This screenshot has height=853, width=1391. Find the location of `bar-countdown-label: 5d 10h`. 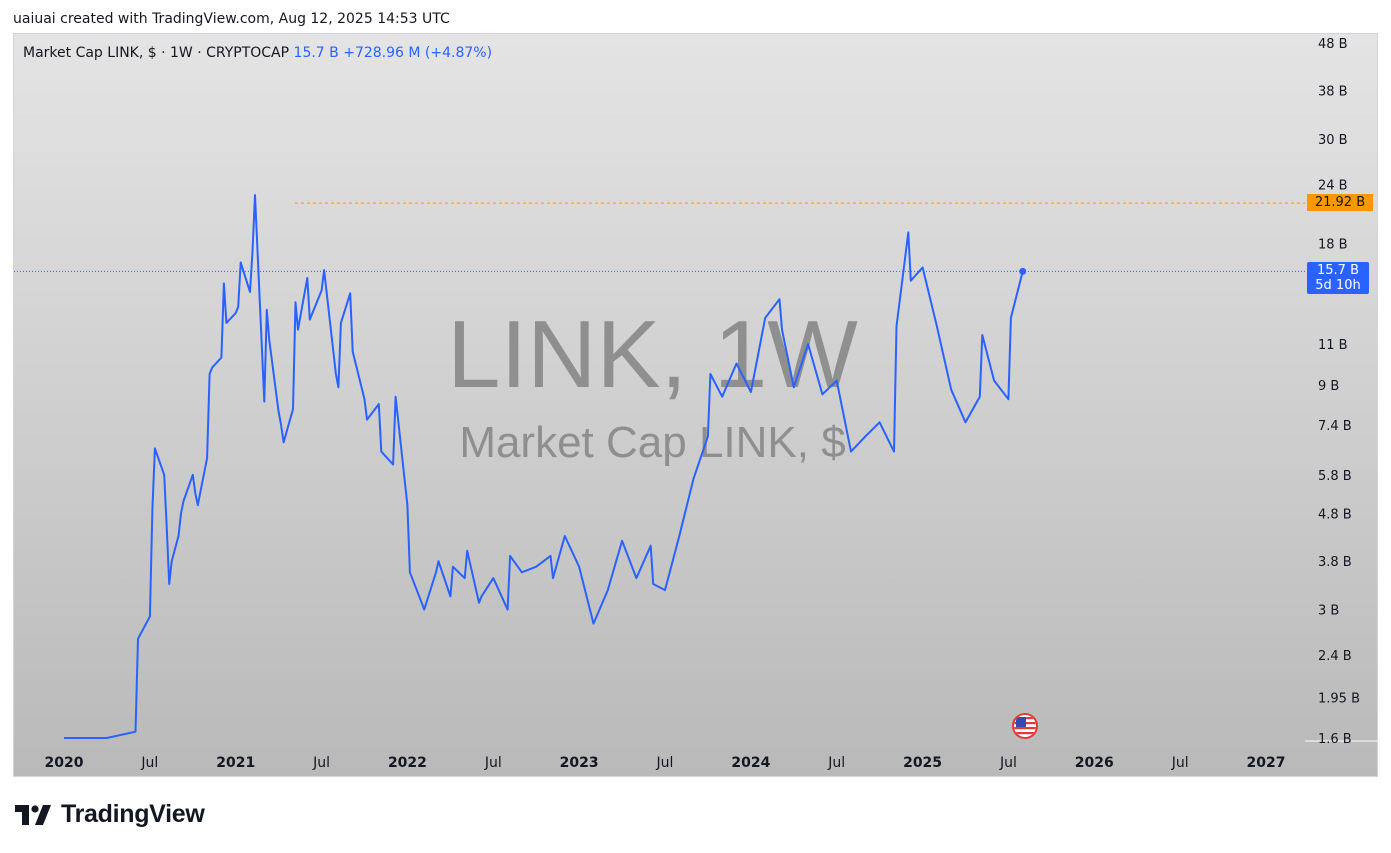

bar-countdown-label: 5d 10h is located at coordinates (1338, 285).